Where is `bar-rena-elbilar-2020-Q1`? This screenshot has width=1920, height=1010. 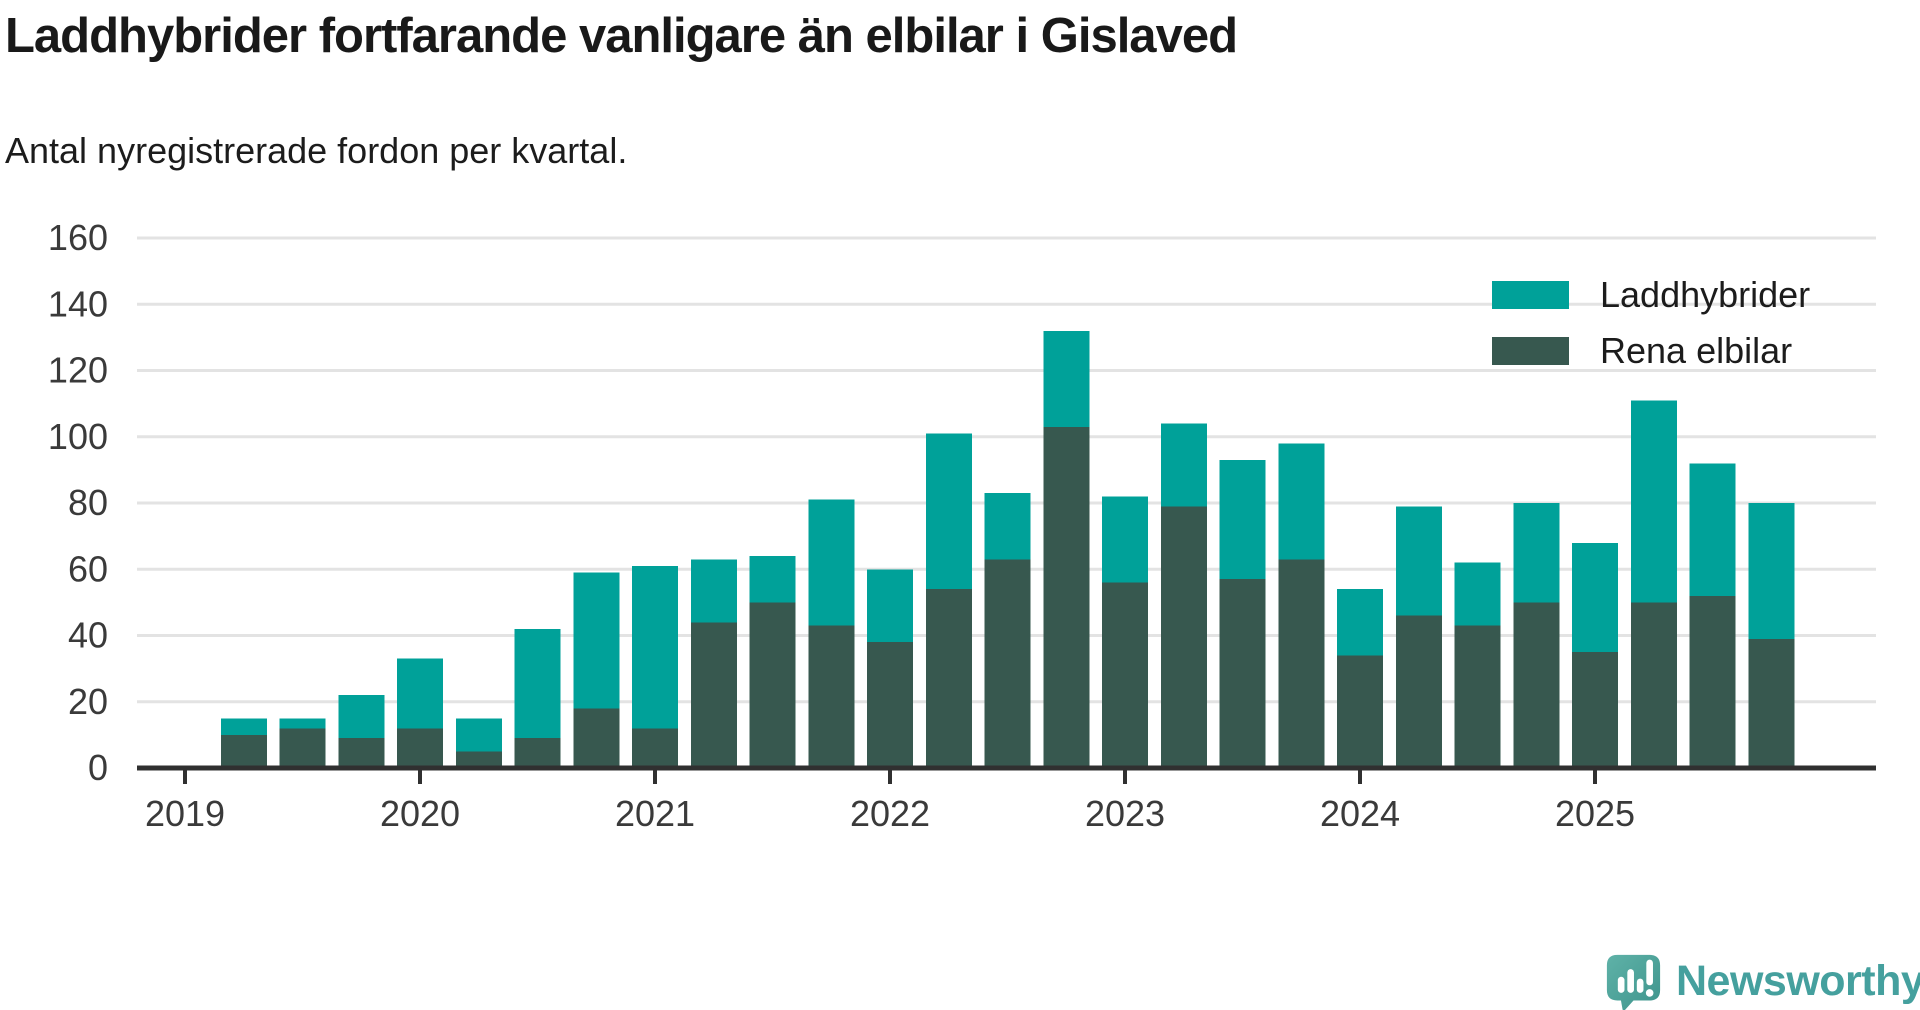
bar-rena-elbilar-2020-Q1 is located at coordinates (420, 748).